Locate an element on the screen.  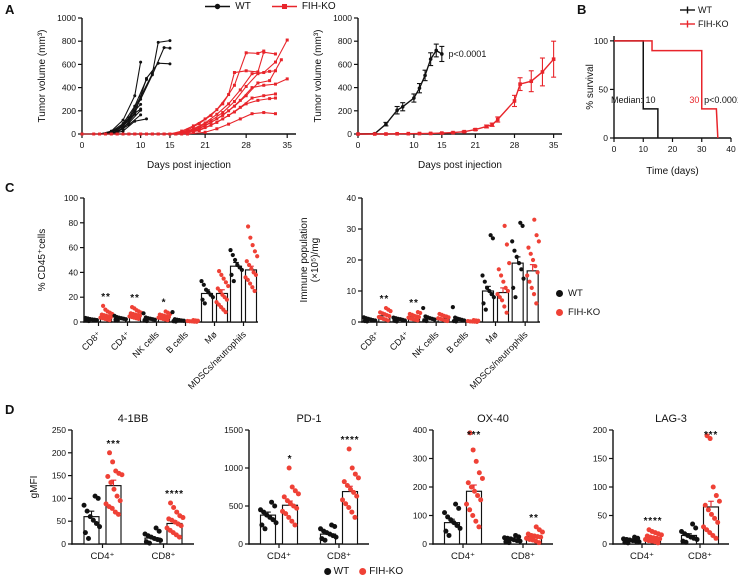
y-axis-label: % CD45⁺cells is located at coordinates (42, 260).